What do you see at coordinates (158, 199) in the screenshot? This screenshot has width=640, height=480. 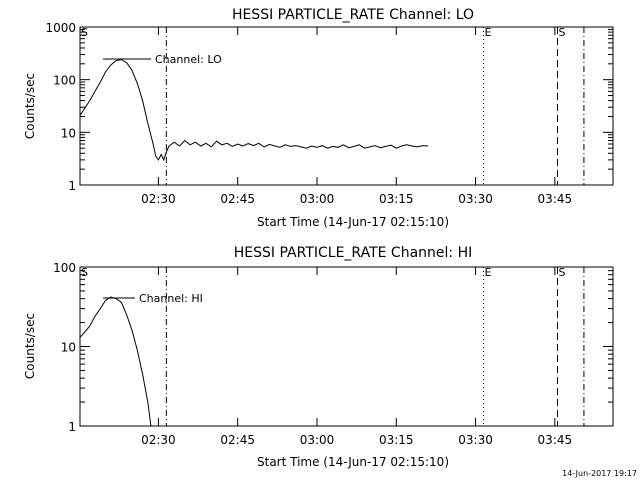 I see `x-tick-label-lo: 02:30` at bounding box center [158, 199].